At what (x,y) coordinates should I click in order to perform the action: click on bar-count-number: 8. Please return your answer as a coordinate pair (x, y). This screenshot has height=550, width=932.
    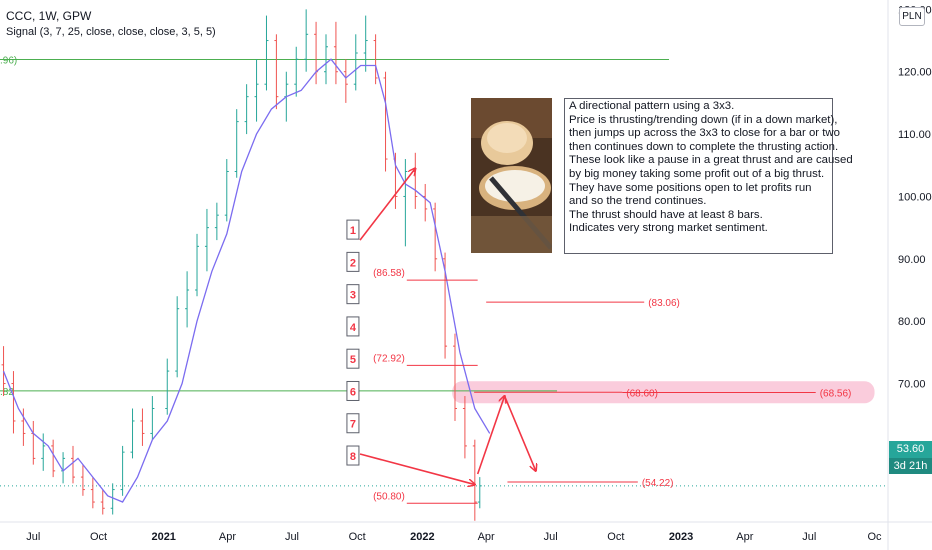
    Looking at the image, I should click on (353, 457).